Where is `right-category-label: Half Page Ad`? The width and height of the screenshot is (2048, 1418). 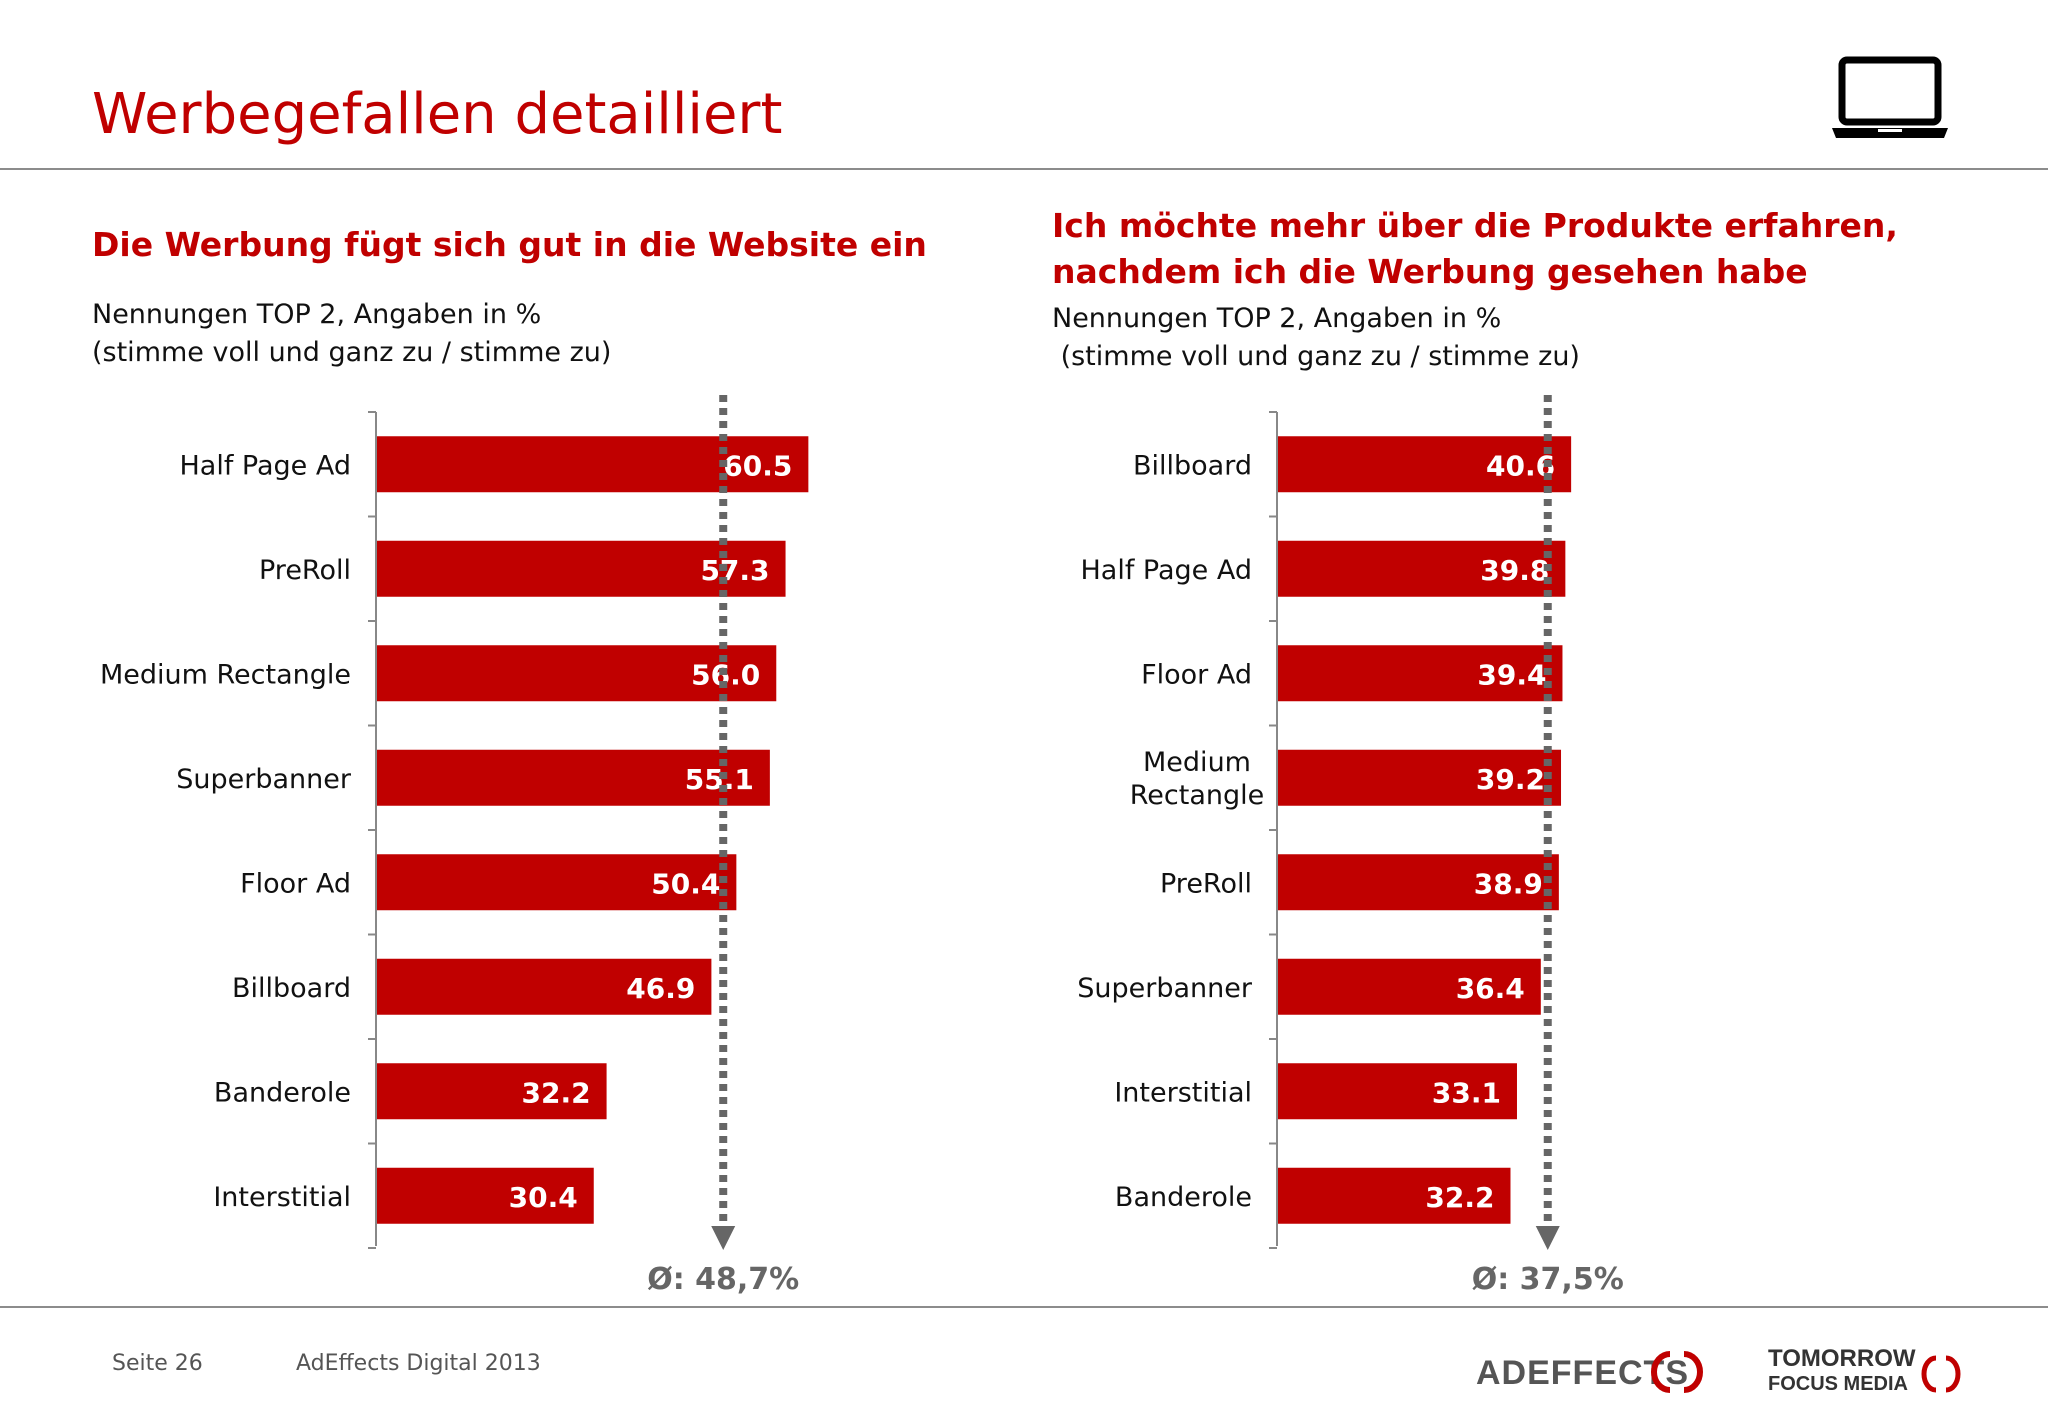 right-category-label: Half Page Ad is located at coordinates (1166, 570).